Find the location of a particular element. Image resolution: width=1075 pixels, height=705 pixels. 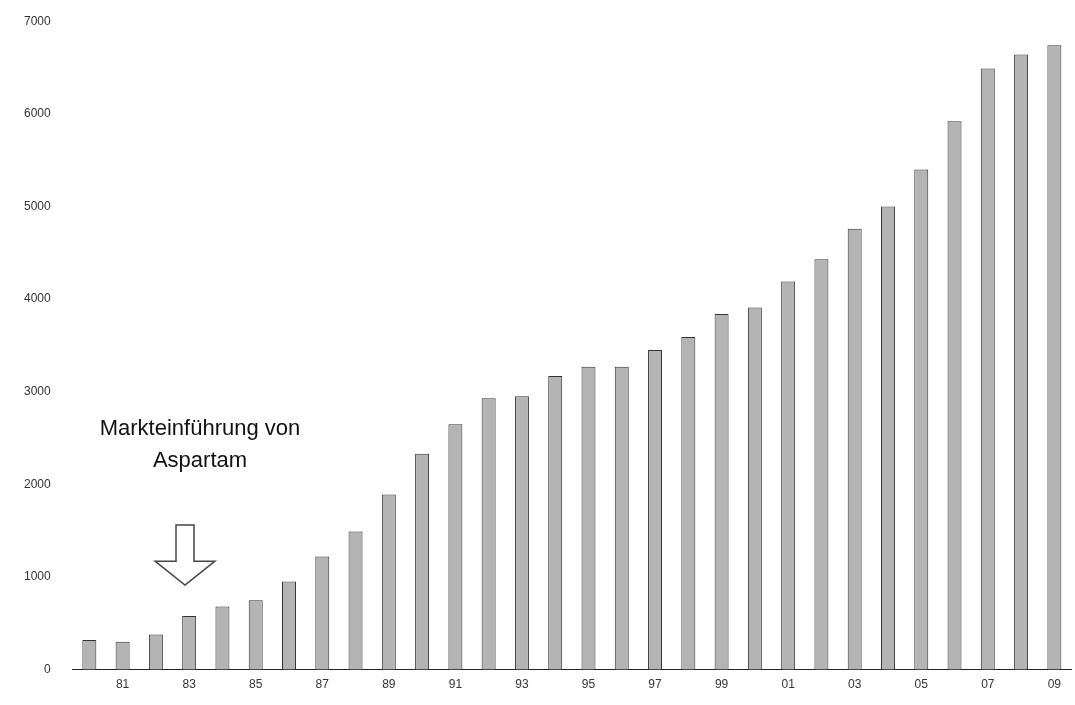

x-tick-label: 81 is located at coordinates (122, 684).